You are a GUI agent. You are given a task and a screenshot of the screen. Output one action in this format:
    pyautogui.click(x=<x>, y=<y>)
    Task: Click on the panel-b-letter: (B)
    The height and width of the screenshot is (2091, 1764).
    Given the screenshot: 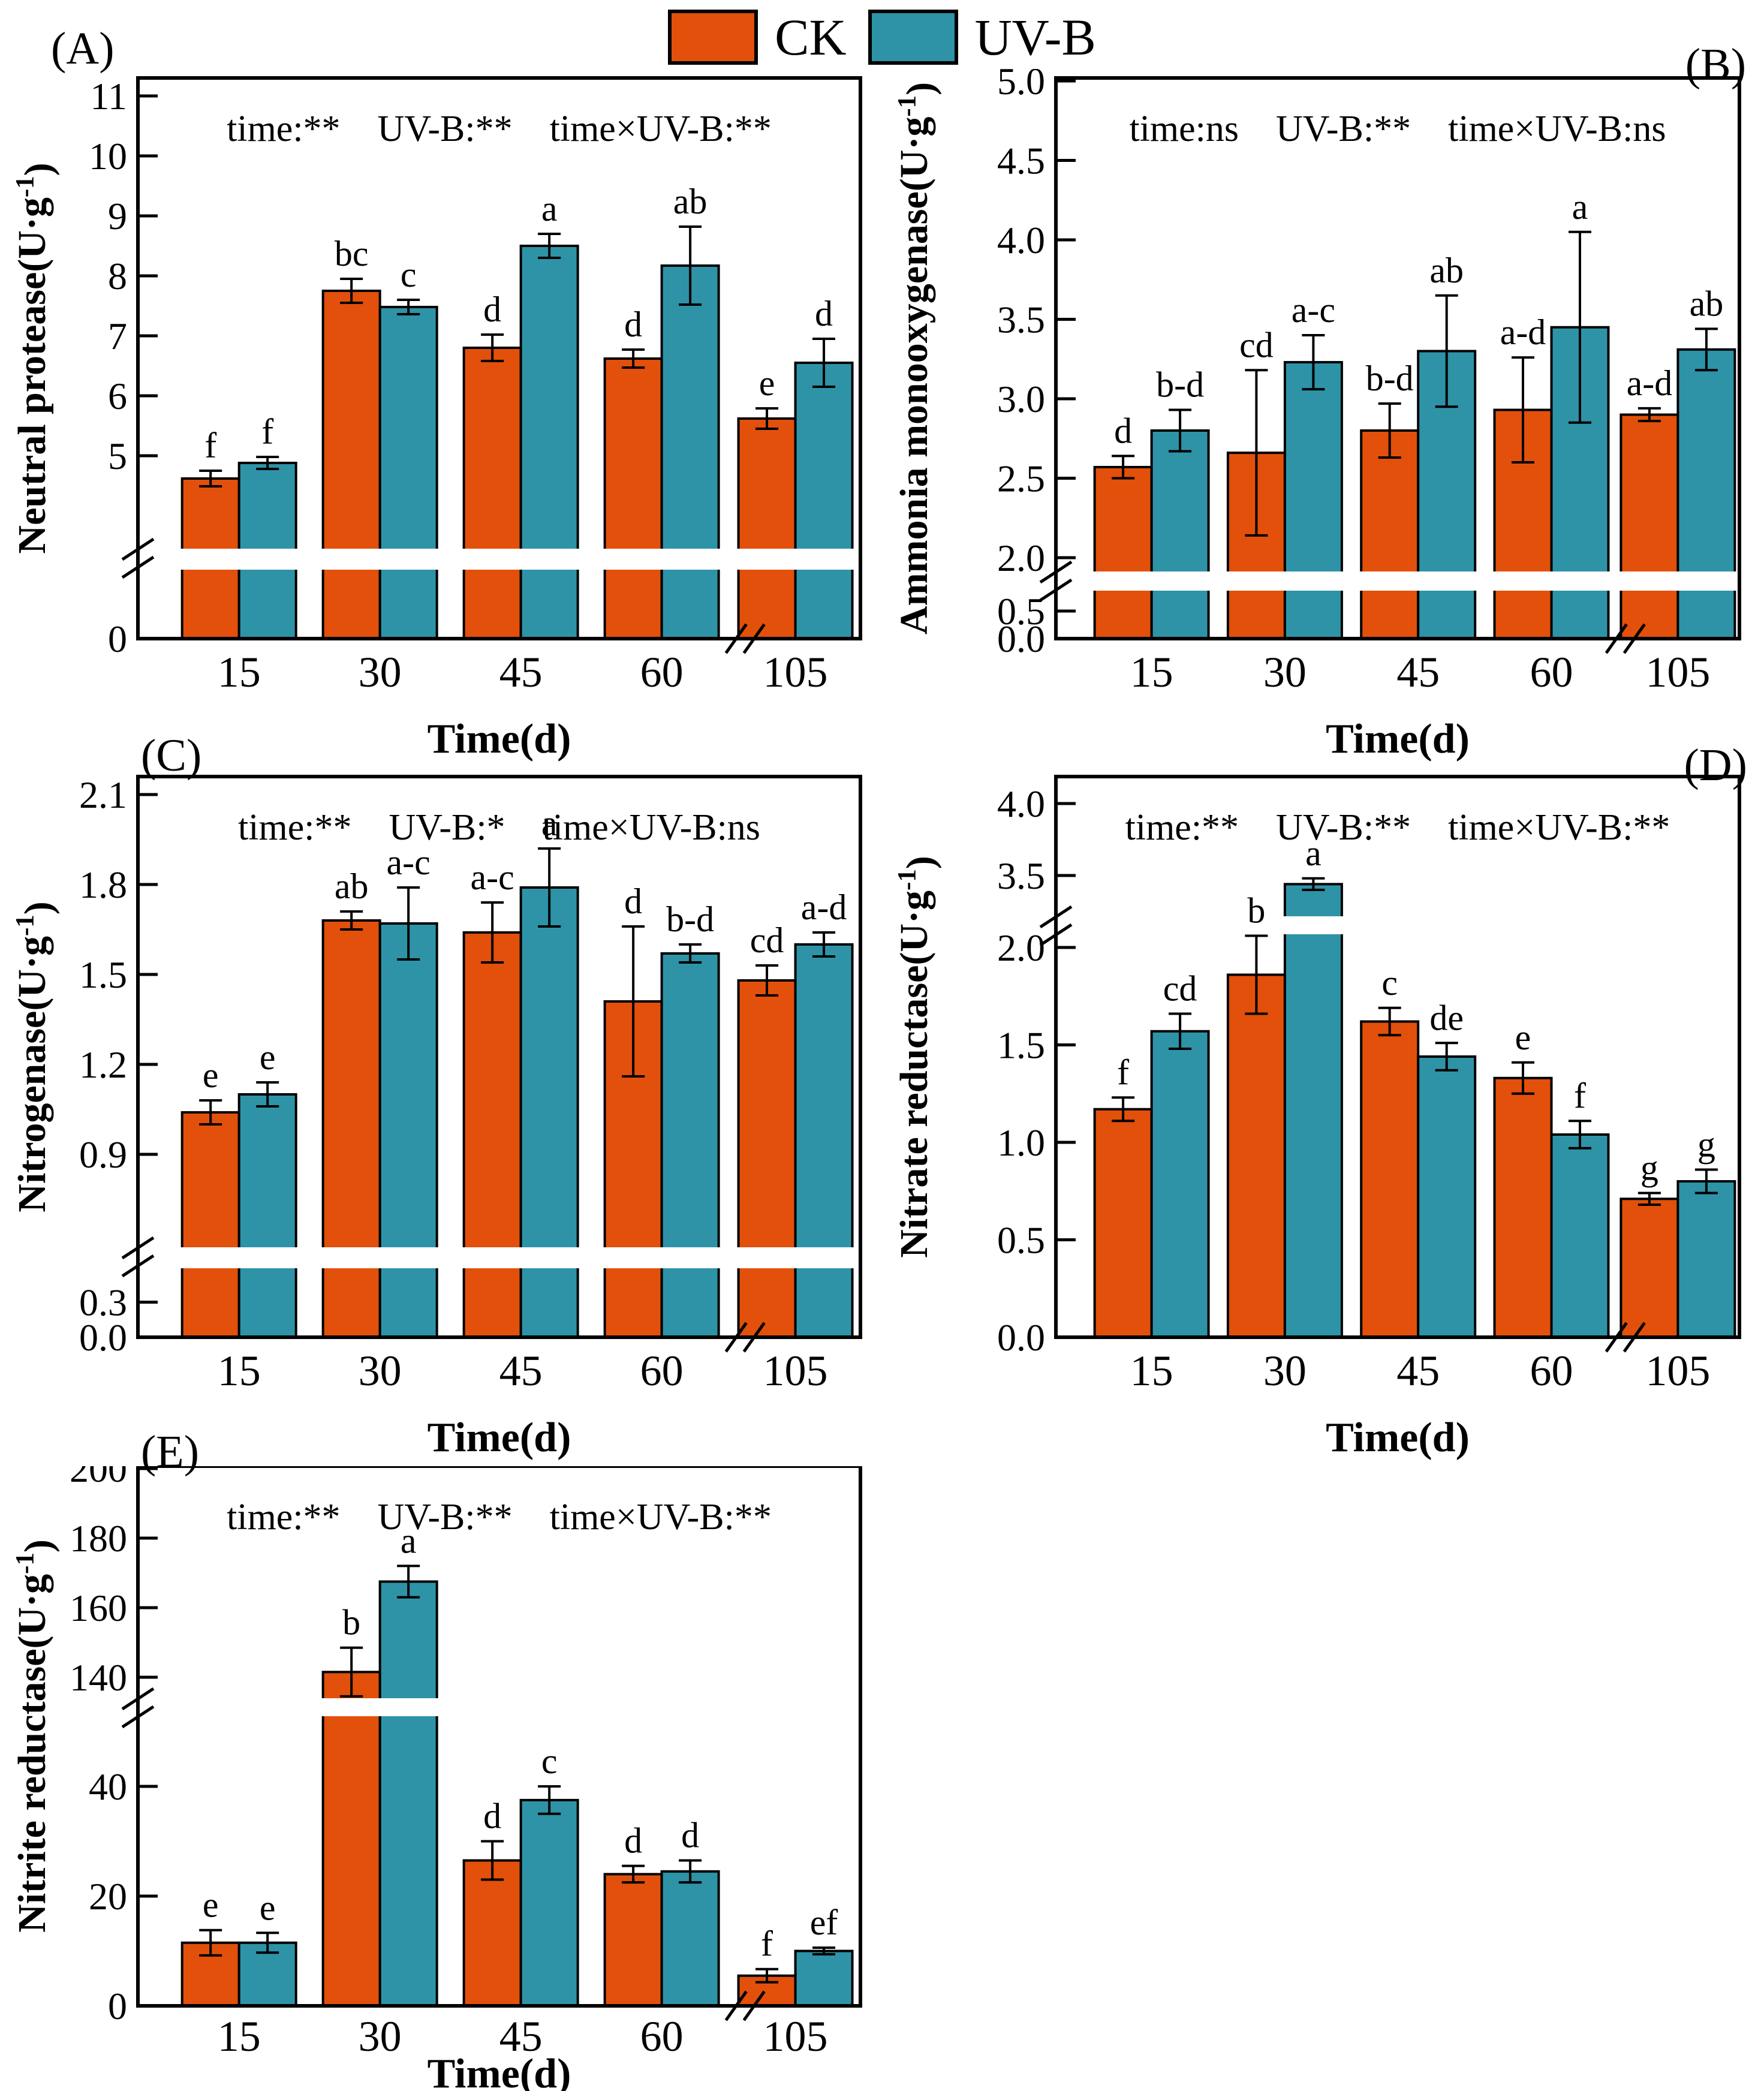 What is the action you would take?
    pyautogui.click(x=1715, y=65)
    